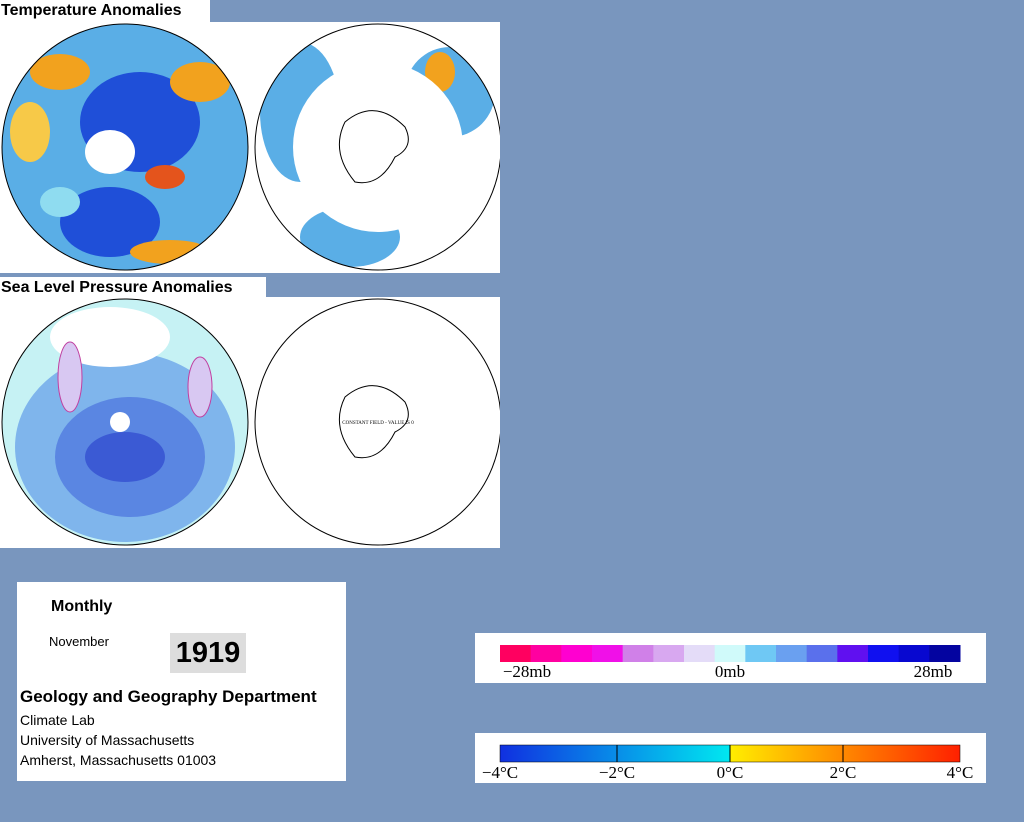  What do you see at coordinates (82, 606) in the screenshot?
I see `frequency: Monthly` at bounding box center [82, 606].